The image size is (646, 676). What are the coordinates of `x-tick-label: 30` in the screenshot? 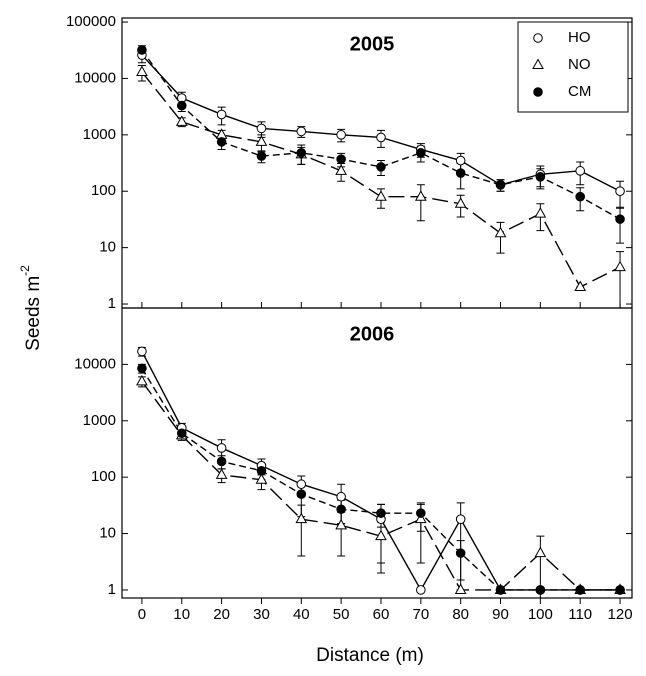 It's located at (261, 614).